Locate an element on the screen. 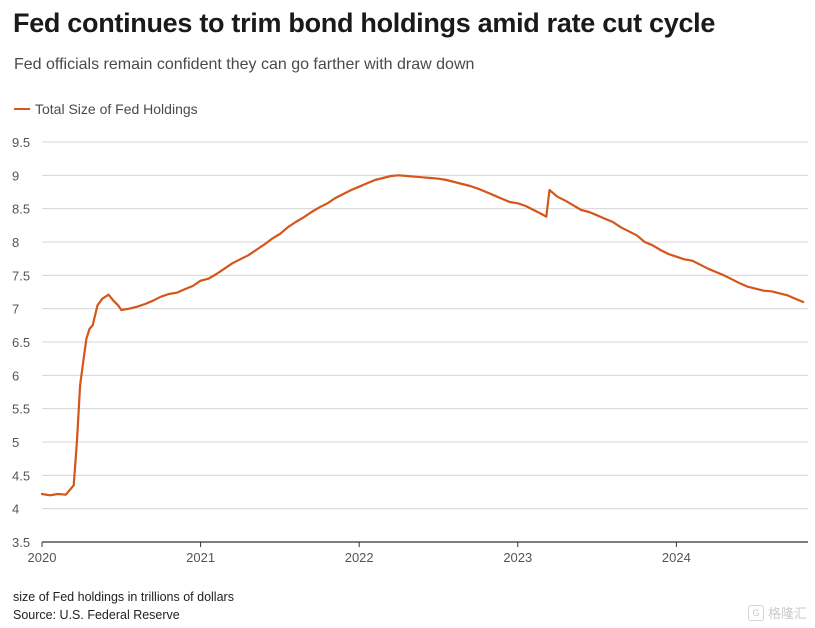 The image size is (815, 628). y-tick-label: 8 is located at coordinates (15, 242).